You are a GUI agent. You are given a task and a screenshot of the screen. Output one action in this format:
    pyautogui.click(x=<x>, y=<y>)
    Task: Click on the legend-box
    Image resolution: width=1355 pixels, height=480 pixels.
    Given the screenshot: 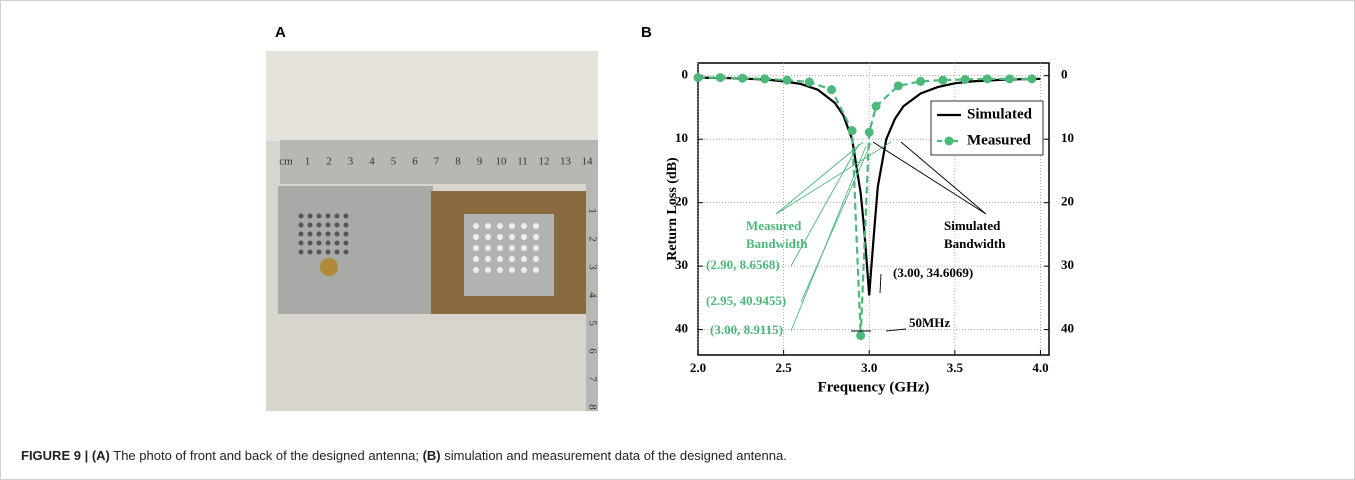 What is the action you would take?
    pyautogui.click(x=987, y=128)
    